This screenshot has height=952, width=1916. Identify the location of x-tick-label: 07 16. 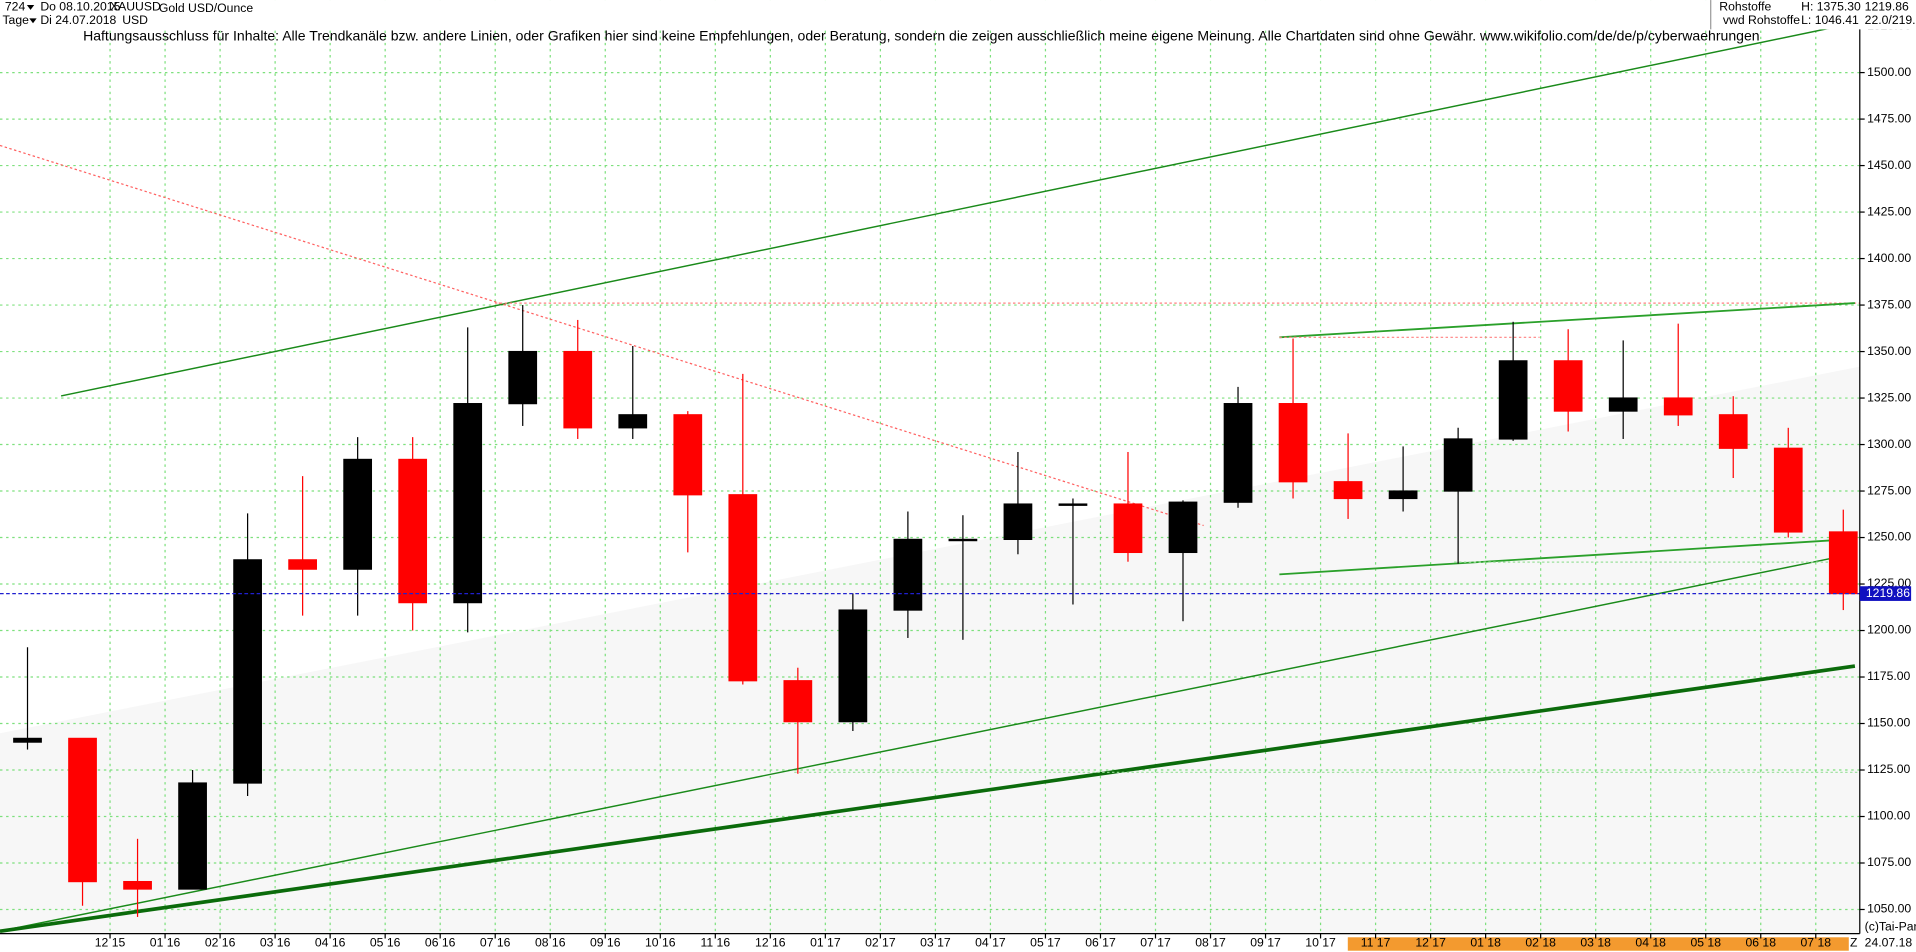
(495, 943).